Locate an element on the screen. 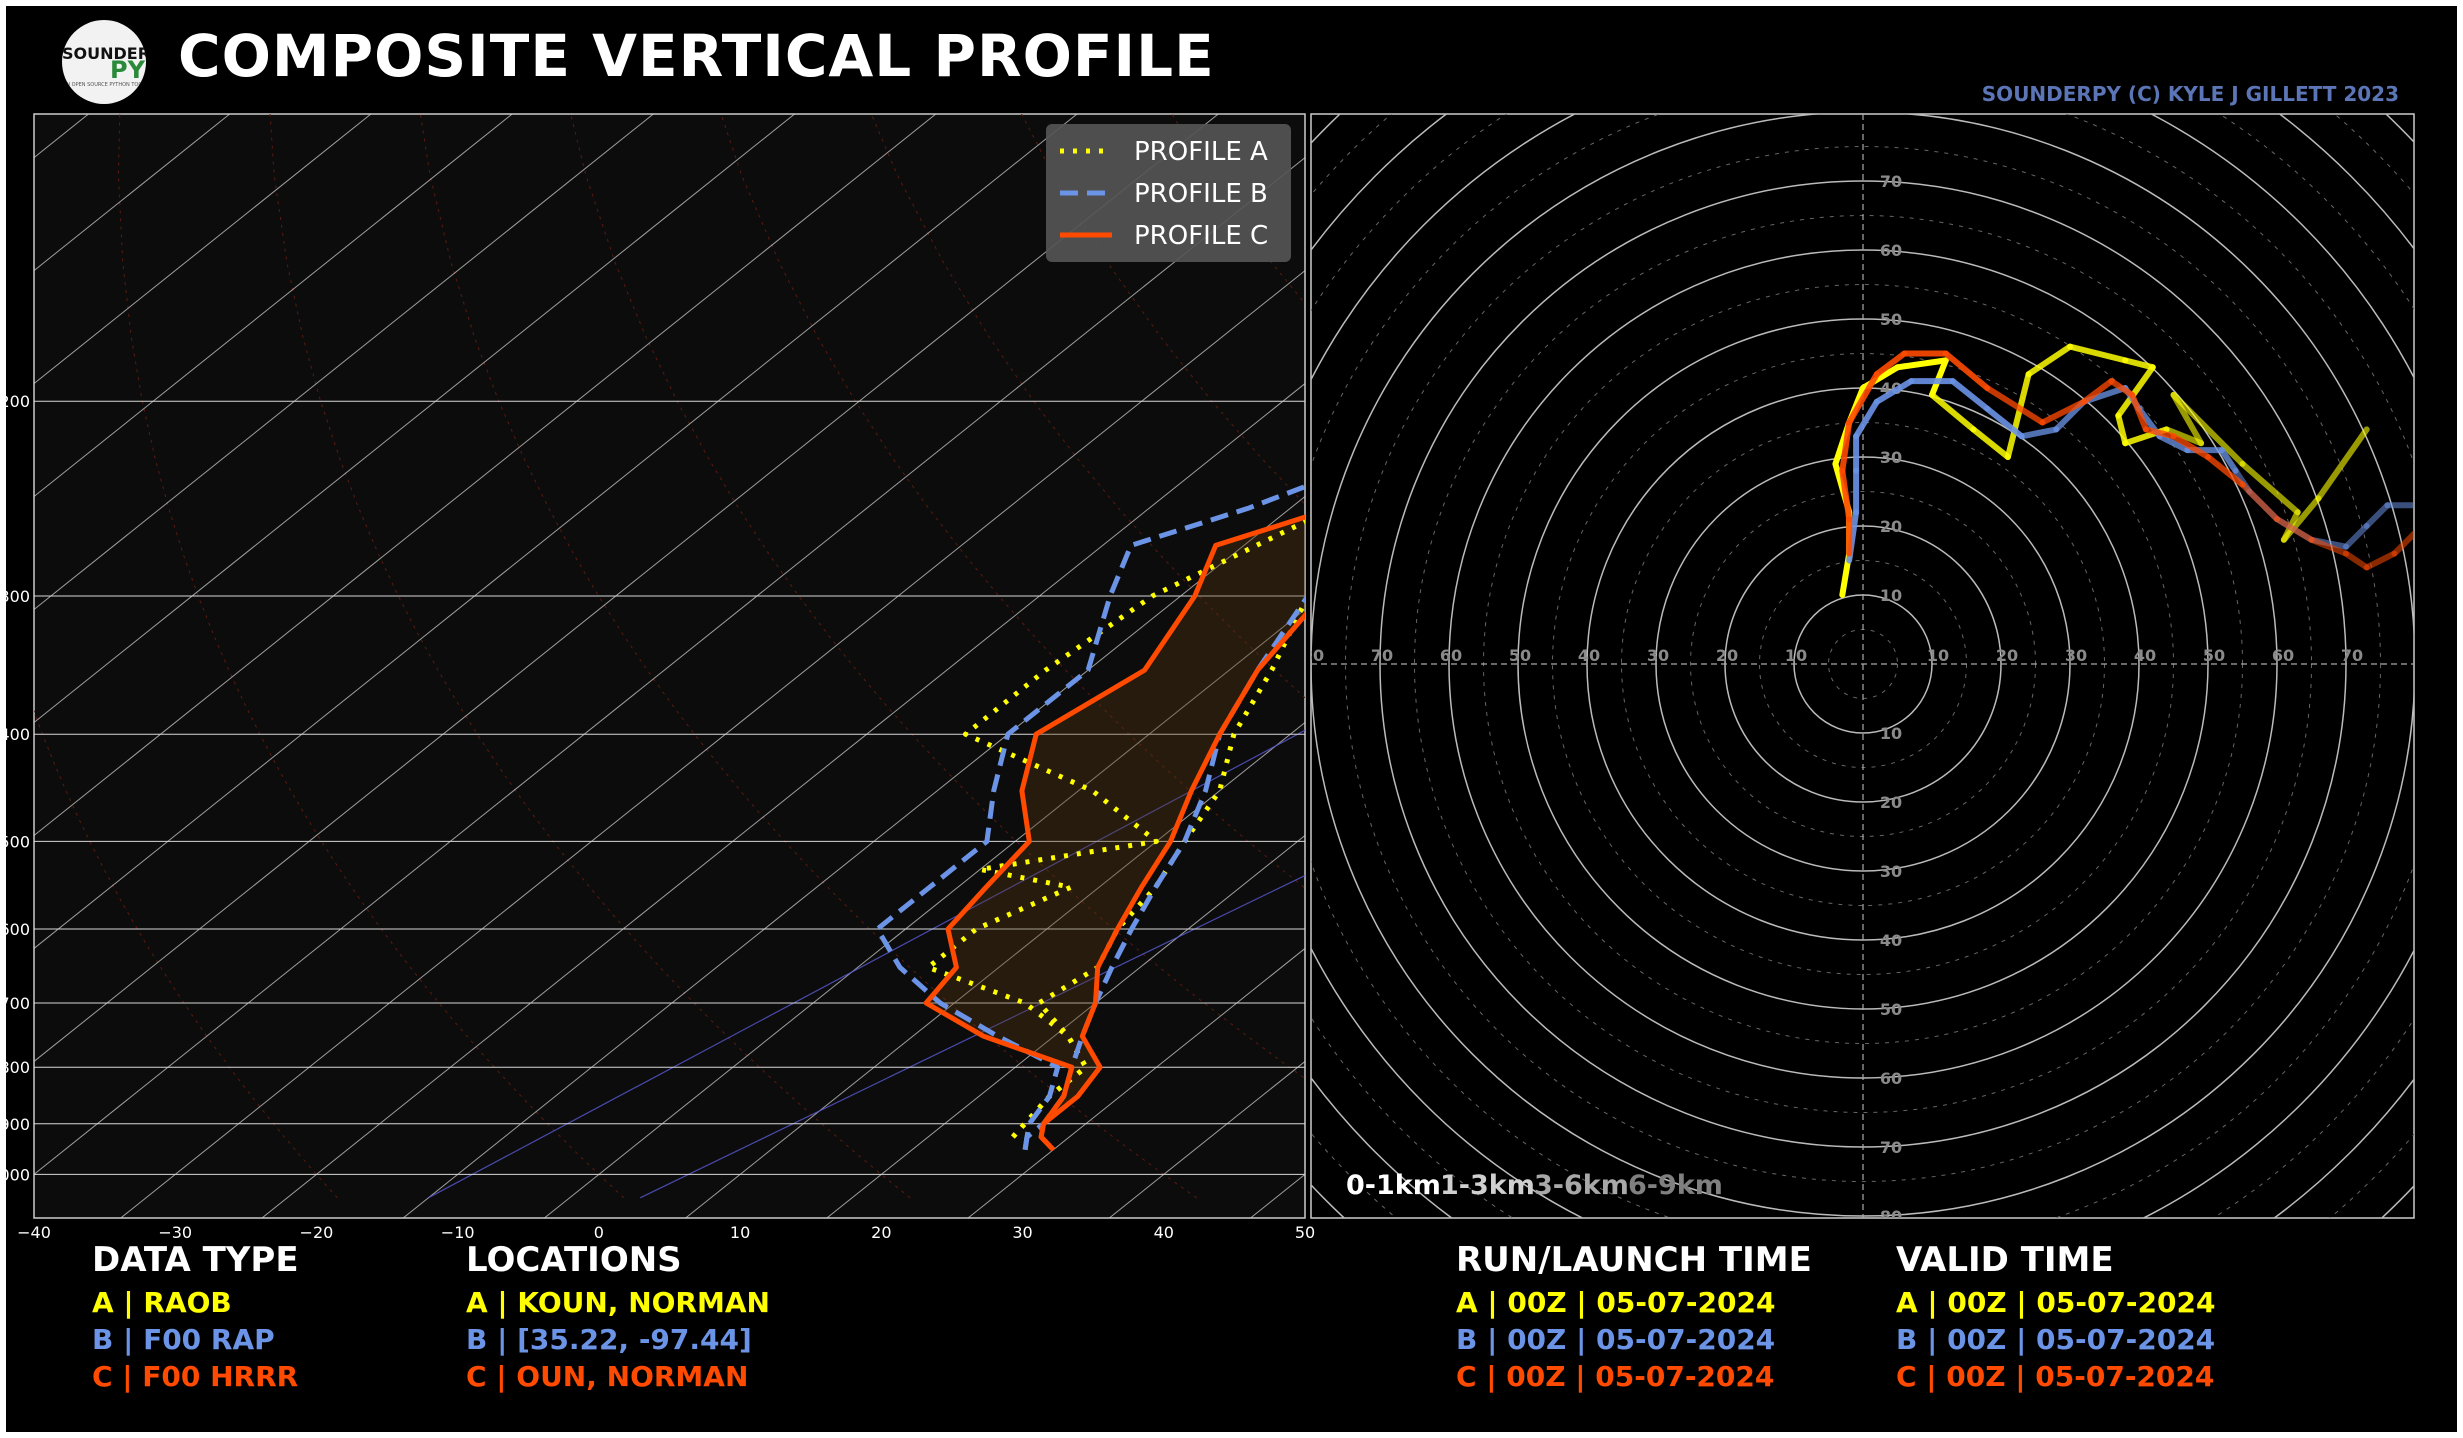 Image resolution: width=2463 pixels, height=1438 pixels. credit-text: SOUNDERPY (C) KYLE J GILLETT 2023 is located at coordinates (2190, 94).